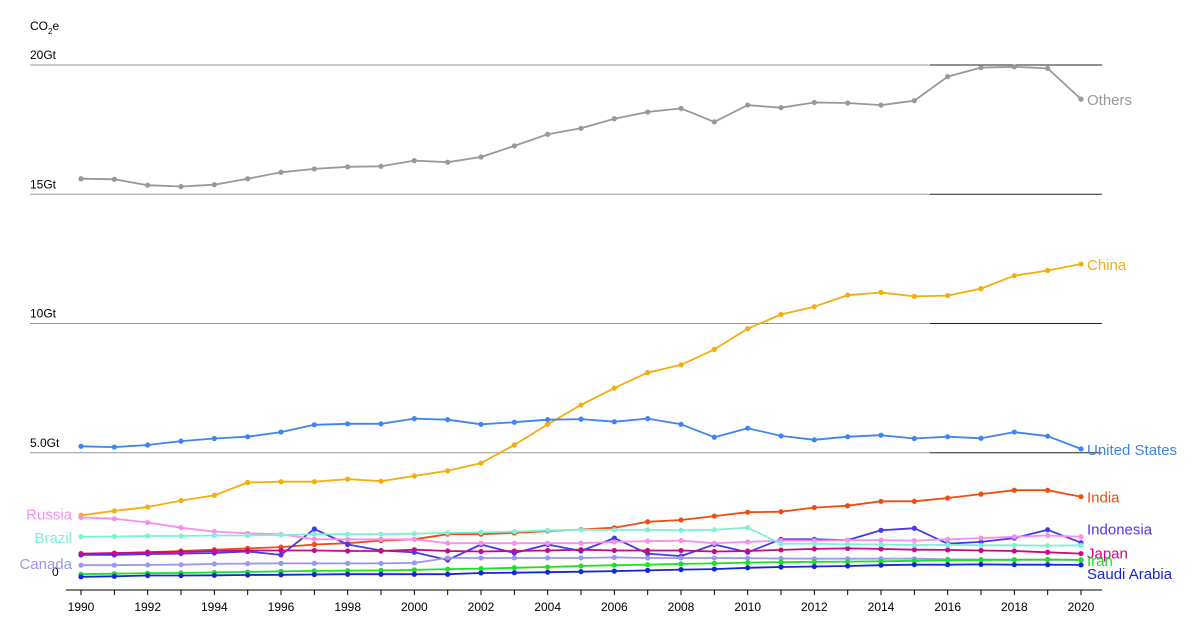  Describe the element at coordinates (747, 607) in the screenshot. I see `x-tick-label: 2010` at that location.